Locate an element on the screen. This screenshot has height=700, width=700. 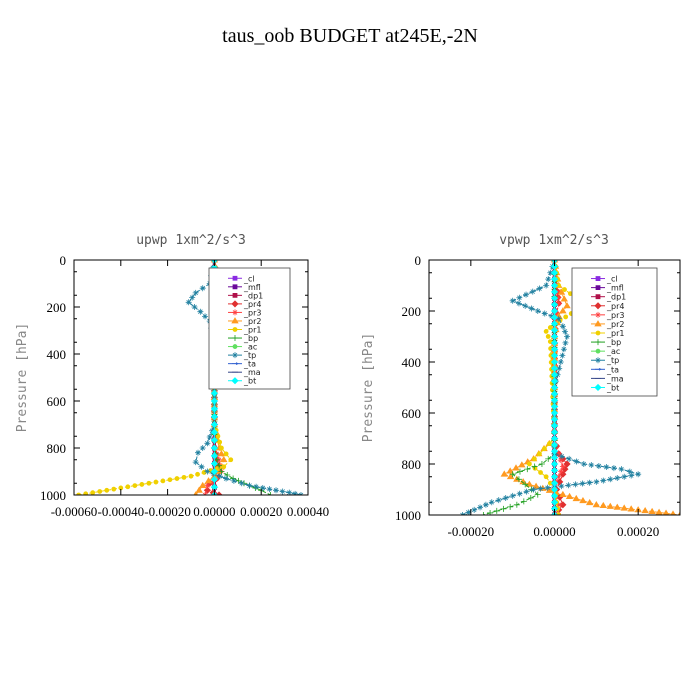
series-line is located at coordinates (244, 377).